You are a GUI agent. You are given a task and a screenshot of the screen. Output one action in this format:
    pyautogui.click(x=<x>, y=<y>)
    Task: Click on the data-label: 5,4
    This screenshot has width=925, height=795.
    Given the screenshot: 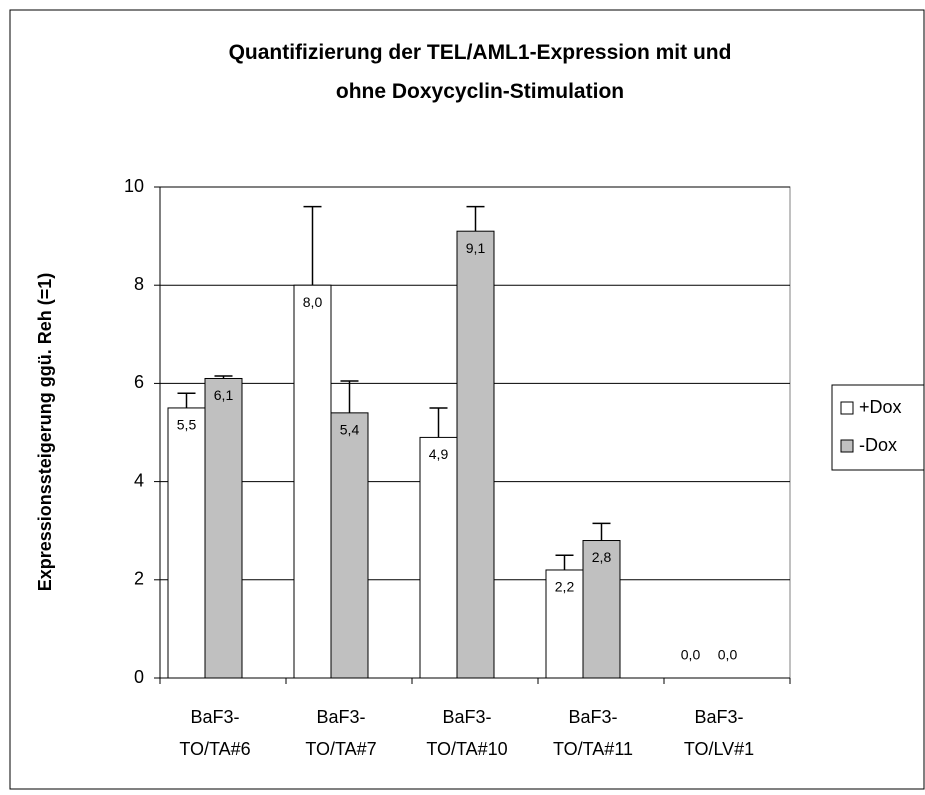 What is the action you would take?
    pyautogui.click(x=350, y=430)
    